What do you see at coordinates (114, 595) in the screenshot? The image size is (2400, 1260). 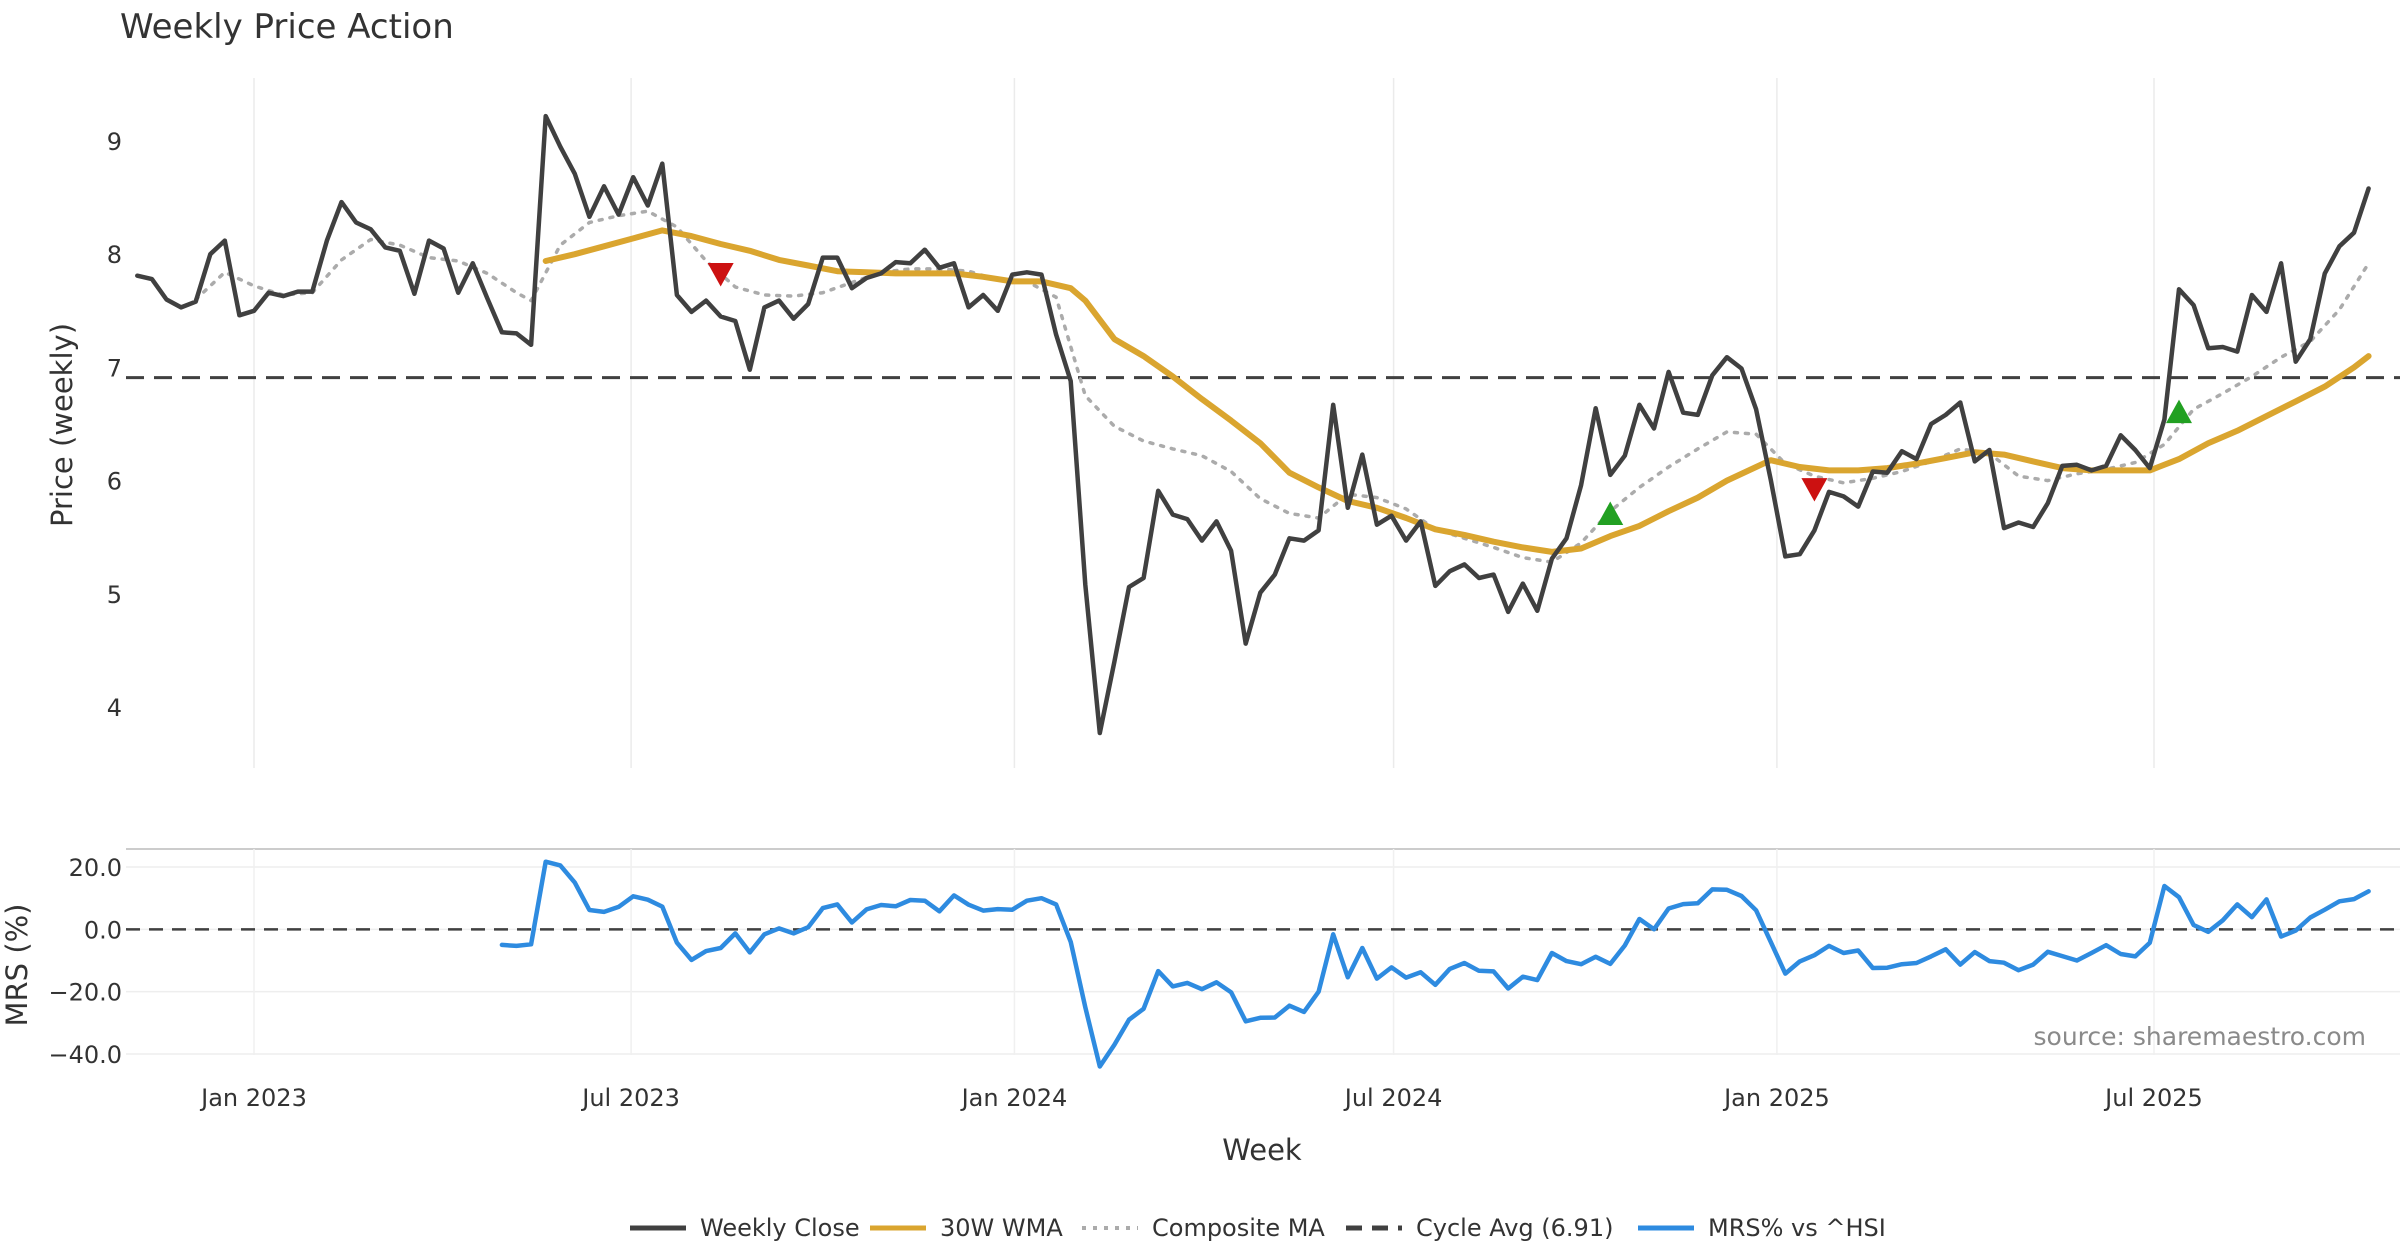 I see `price-y-tick-label: 5` at bounding box center [114, 595].